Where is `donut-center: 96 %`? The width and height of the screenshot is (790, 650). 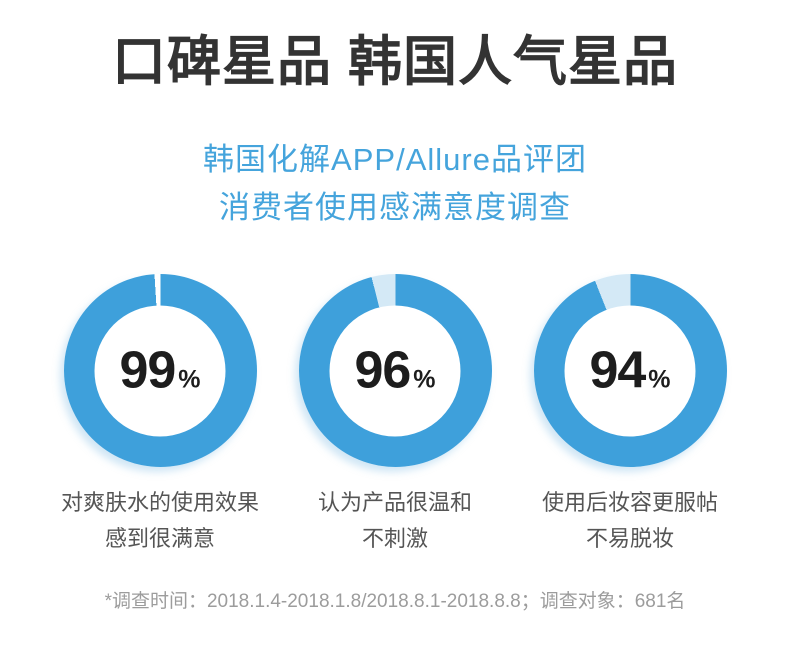
donut-center: 96 % is located at coordinates (395, 370).